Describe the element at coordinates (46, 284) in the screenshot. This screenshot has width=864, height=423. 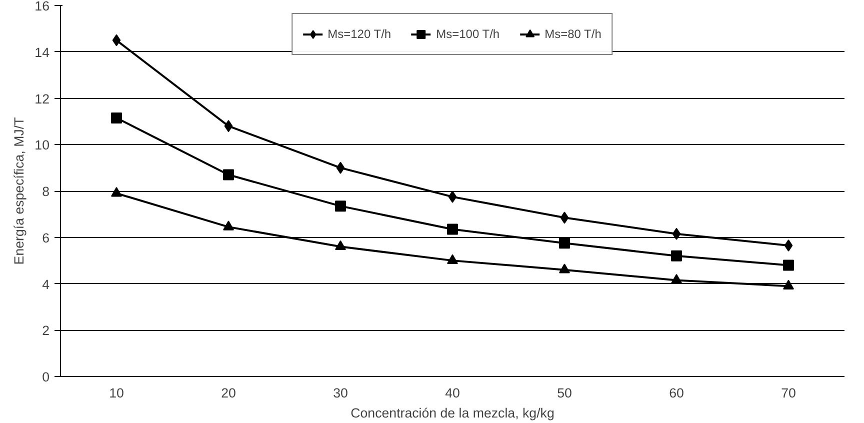
I see `y-tick-label: 4` at that location.